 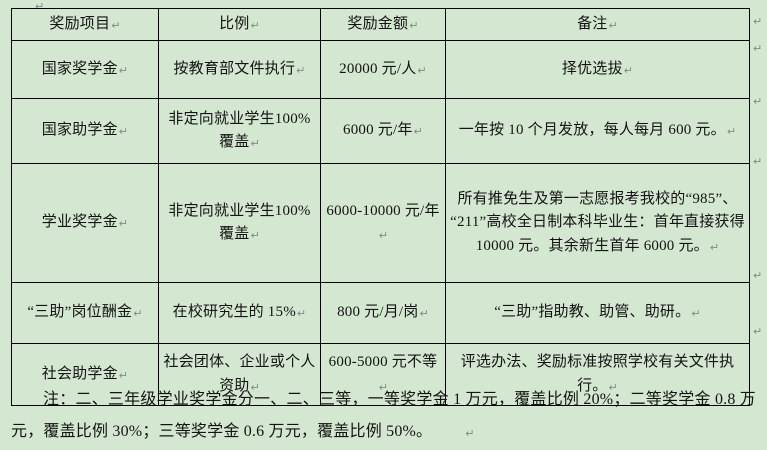 I want to click on cell-text-amount: 20000 元/人, so click(x=378, y=68).